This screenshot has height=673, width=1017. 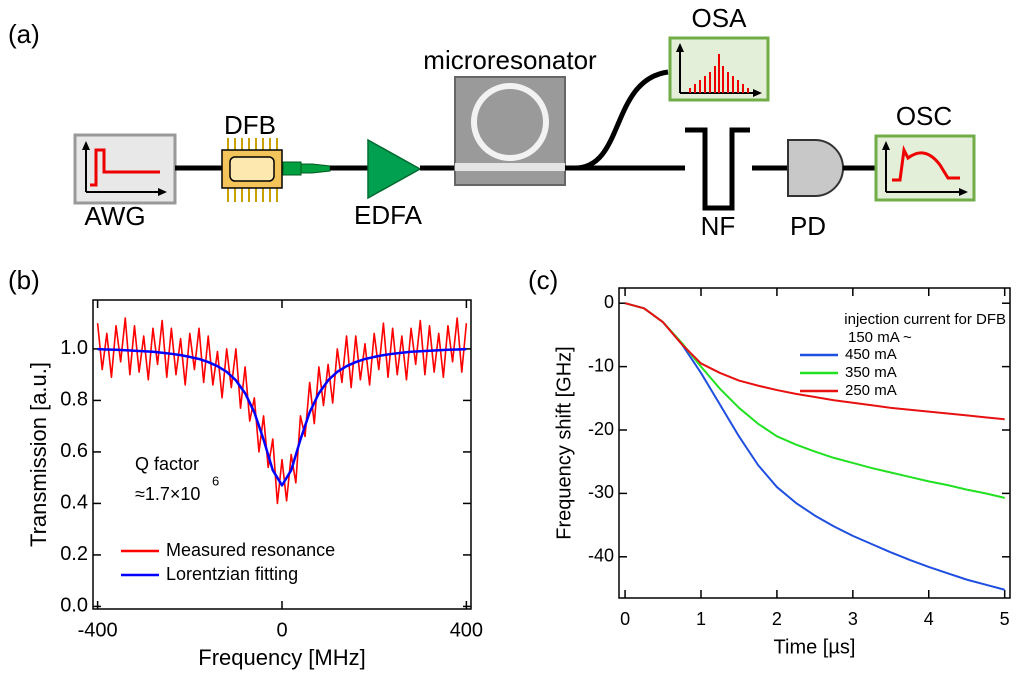 I want to click on legend-subtitle: 150 mA ~, so click(x=880, y=337).